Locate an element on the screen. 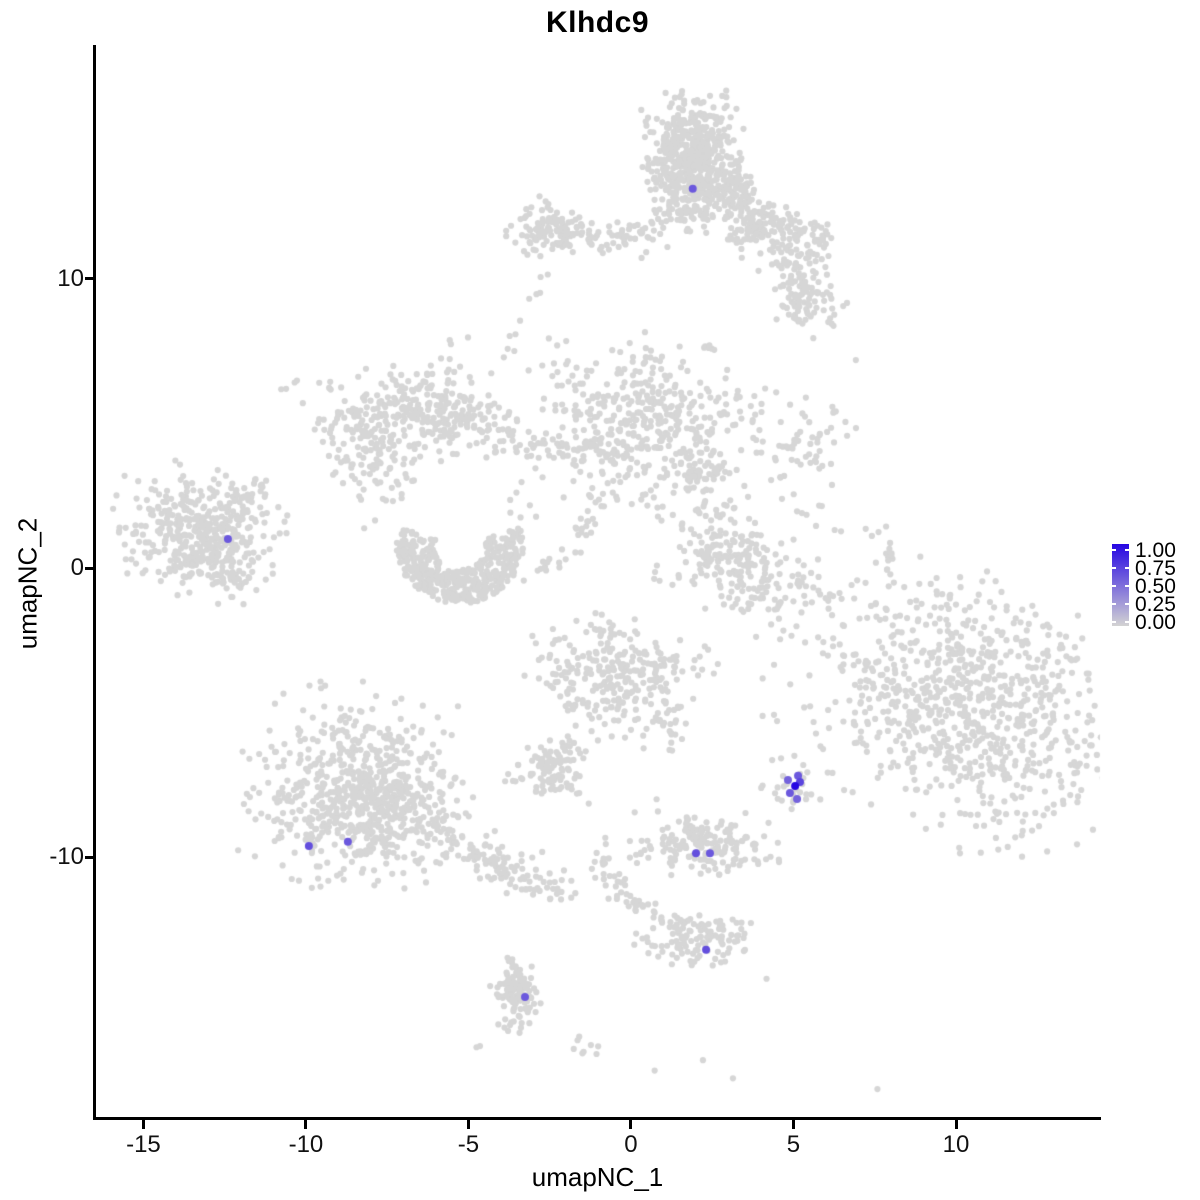 The width and height of the screenshot is (1200, 1200). x-tick-label: -5 is located at coordinates (468, 1144).